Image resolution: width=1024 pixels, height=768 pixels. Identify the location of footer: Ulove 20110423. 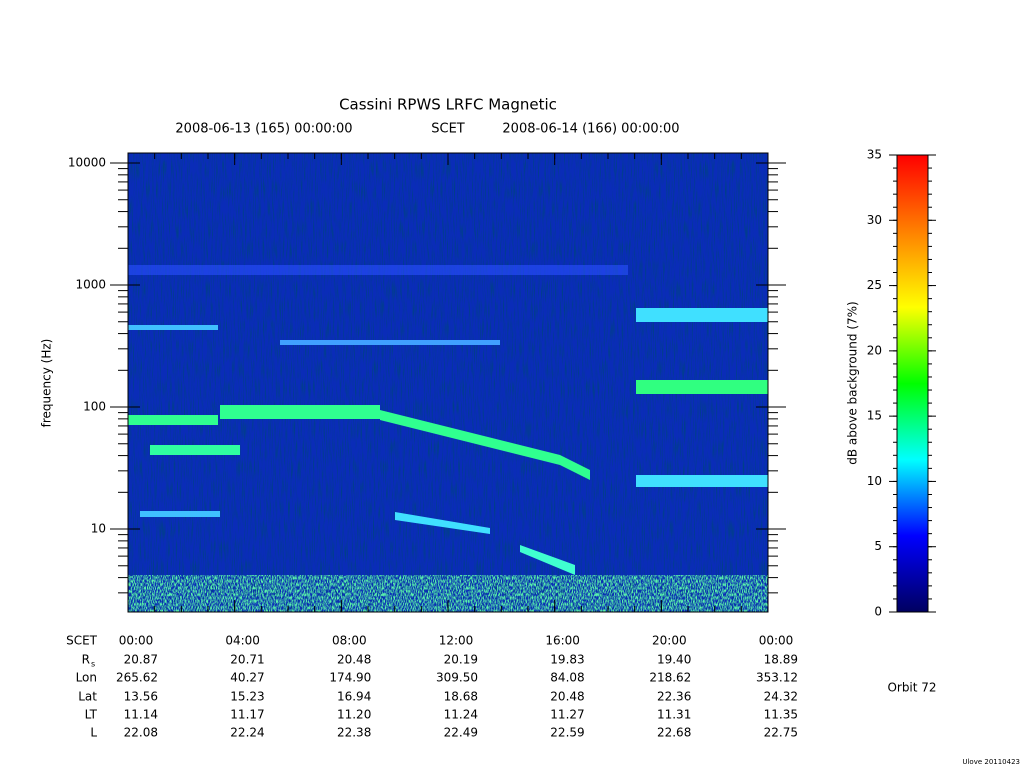
(991, 762).